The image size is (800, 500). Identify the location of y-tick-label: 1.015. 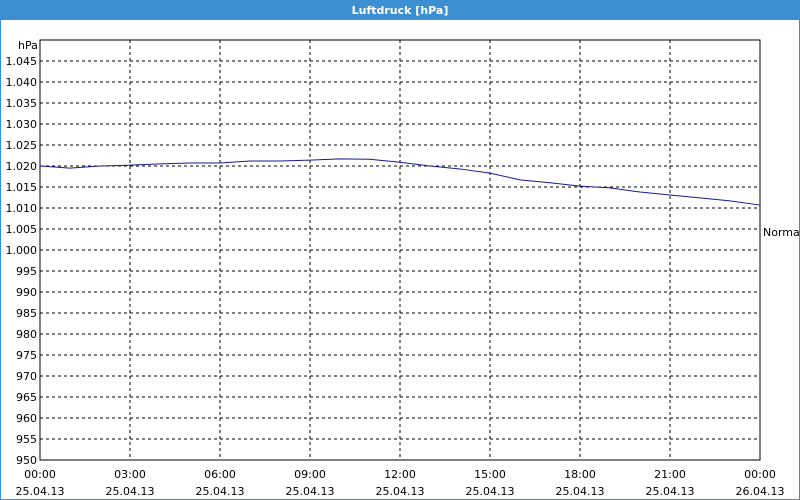
(22, 187).